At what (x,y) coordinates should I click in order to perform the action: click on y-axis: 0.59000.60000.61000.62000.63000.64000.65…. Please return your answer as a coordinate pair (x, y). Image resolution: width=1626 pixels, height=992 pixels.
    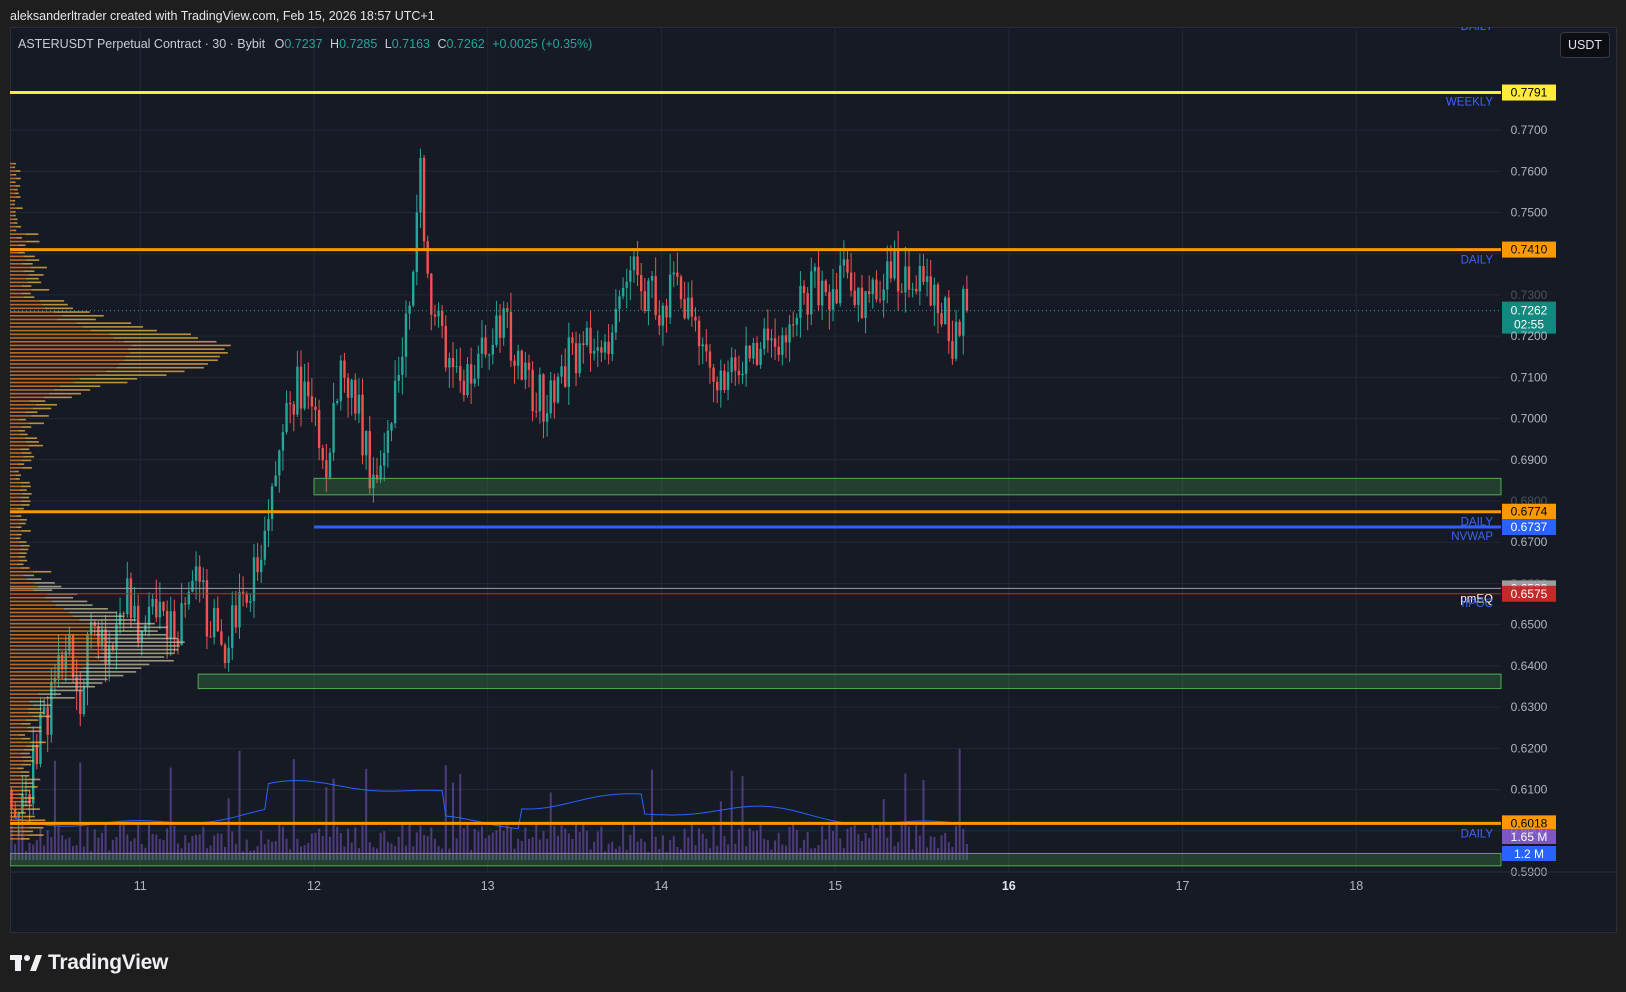
    Looking at the image, I should click on (1529, 501).